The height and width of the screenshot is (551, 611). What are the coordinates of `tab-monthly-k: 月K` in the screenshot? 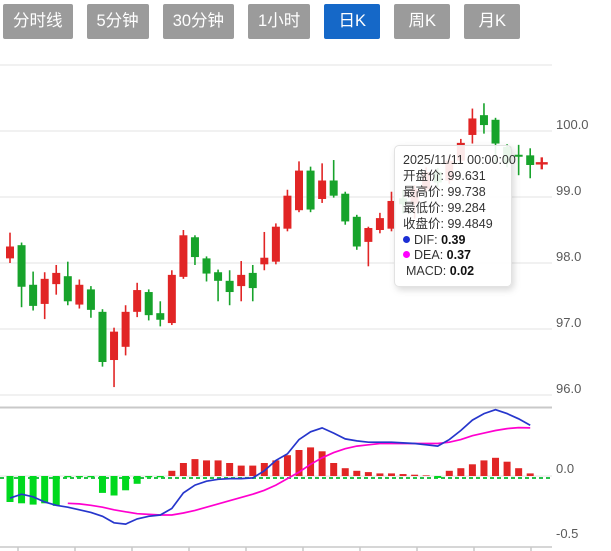 It's located at (492, 21).